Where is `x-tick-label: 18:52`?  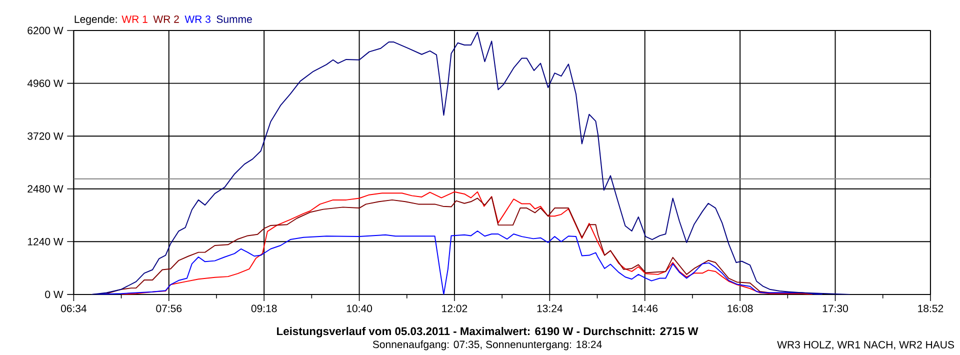
x-tick-label: 18:52 is located at coordinates (931, 308).